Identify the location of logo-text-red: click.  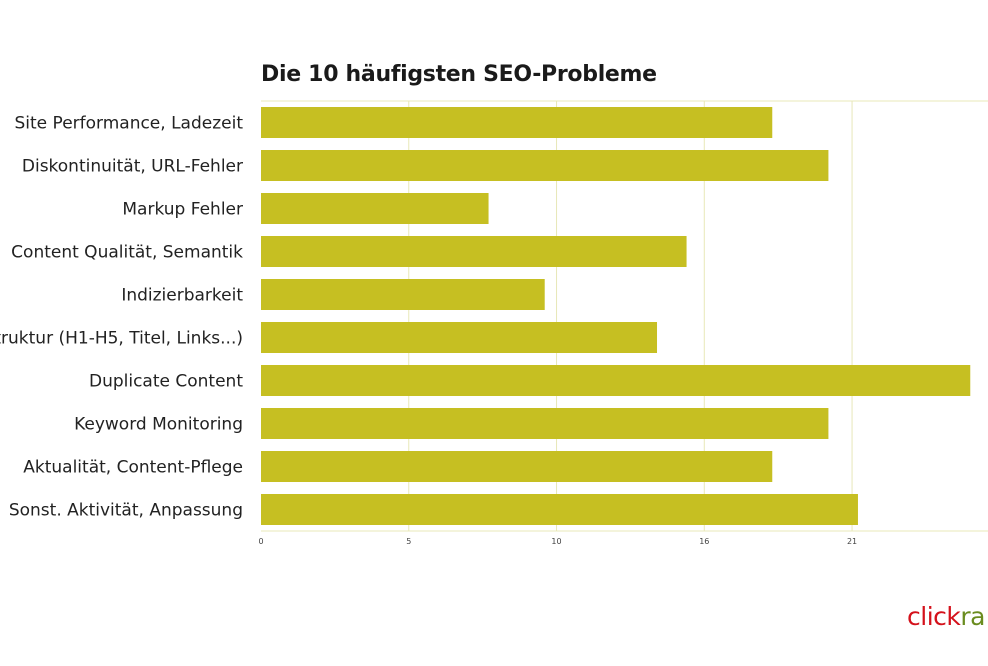
(934, 616).